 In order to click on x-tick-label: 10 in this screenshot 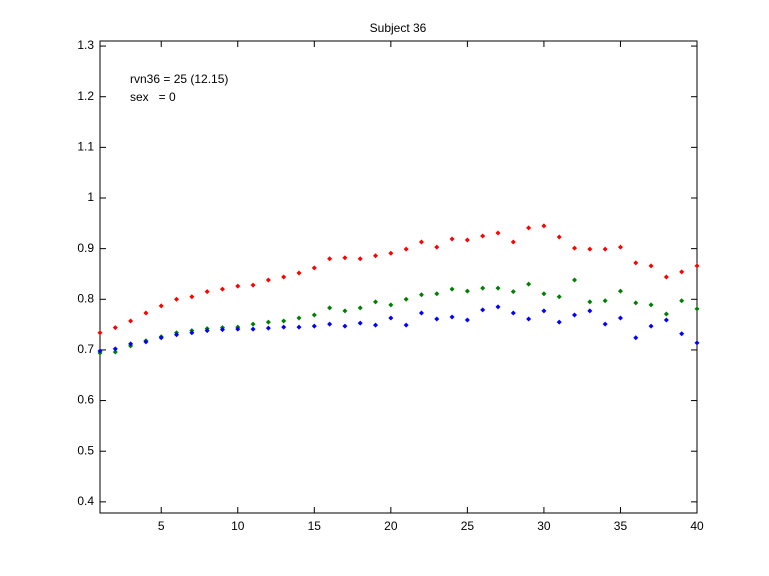, I will do `click(238, 526)`.